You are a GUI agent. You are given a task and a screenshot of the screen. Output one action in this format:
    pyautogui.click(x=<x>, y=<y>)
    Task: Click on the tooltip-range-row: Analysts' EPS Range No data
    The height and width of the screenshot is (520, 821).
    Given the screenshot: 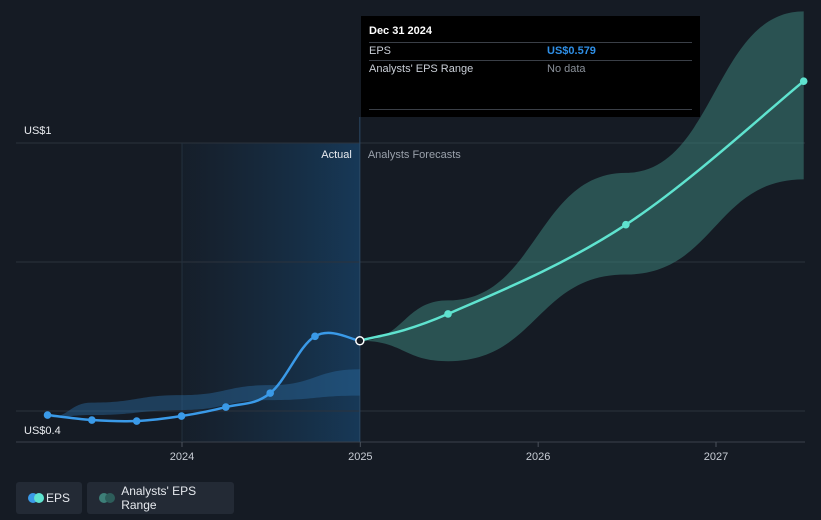 What is the action you would take?
    pyautogui.click(x=530, y=69)
    